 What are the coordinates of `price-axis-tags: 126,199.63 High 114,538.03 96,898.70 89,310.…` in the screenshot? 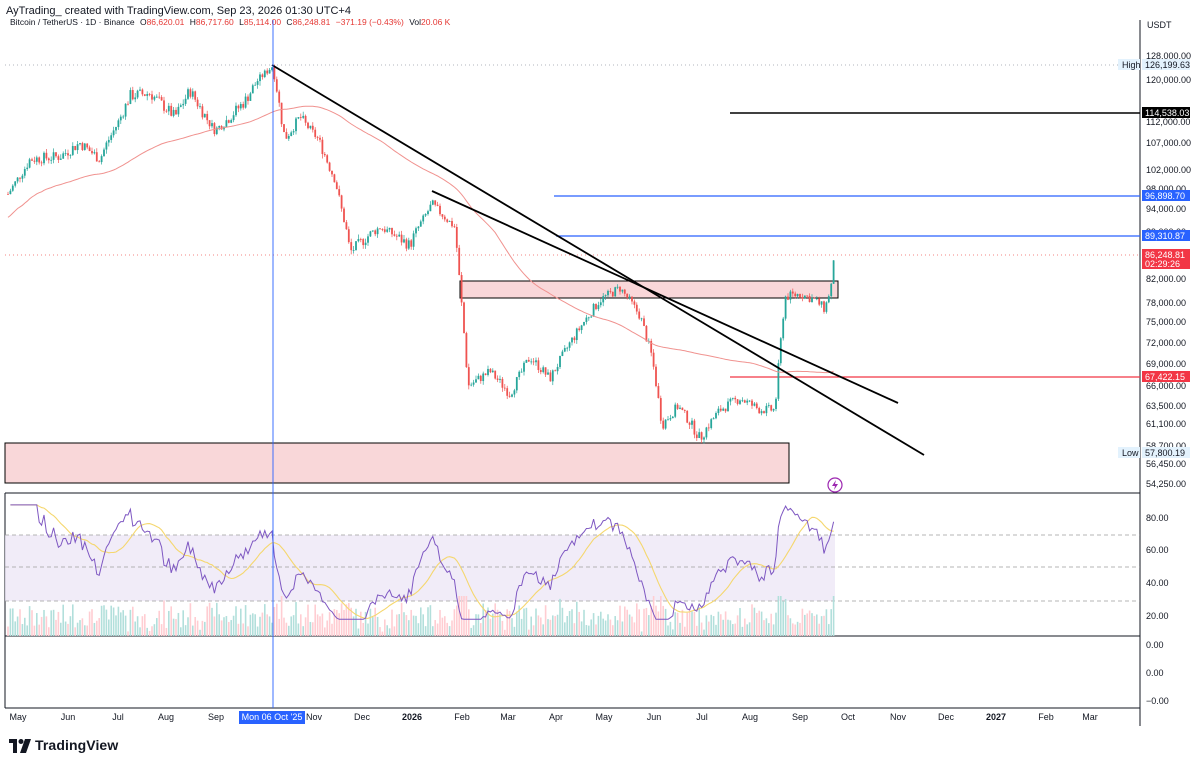 It's located at (1154, 258).